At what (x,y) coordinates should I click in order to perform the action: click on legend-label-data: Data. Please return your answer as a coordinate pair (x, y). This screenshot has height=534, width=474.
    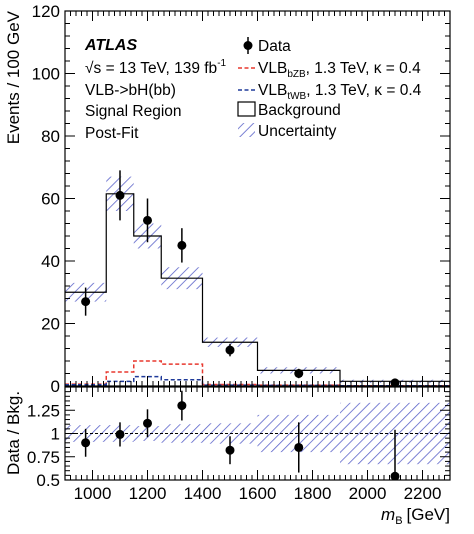
    Looking at the image, I should click on (274, 46).